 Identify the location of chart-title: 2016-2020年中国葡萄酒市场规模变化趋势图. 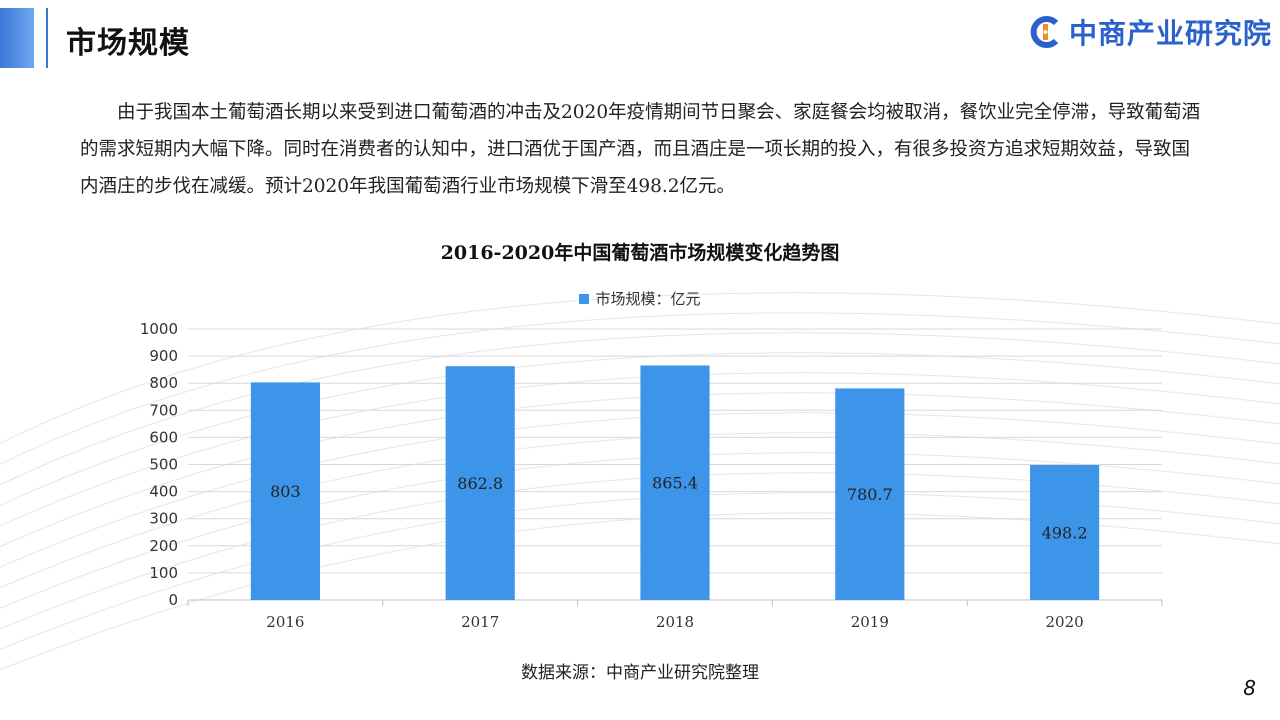
(640, 253).